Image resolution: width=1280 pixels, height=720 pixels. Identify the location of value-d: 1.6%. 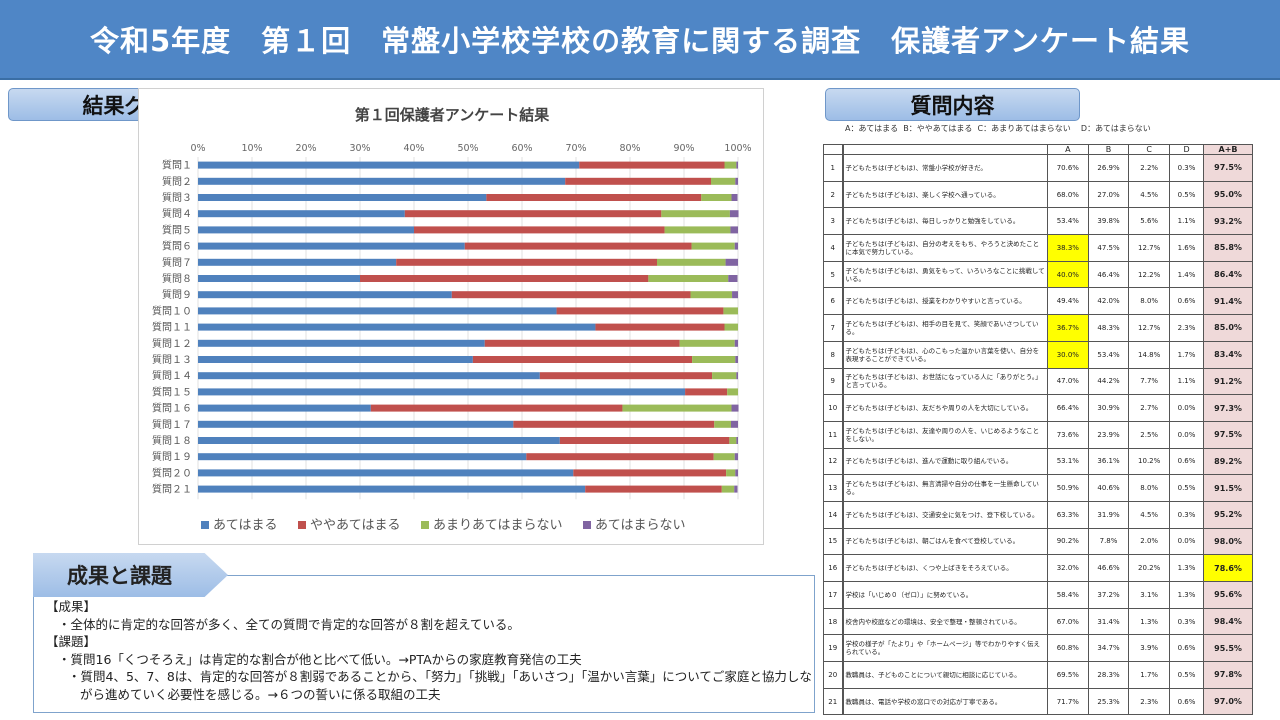
(1187, 248).